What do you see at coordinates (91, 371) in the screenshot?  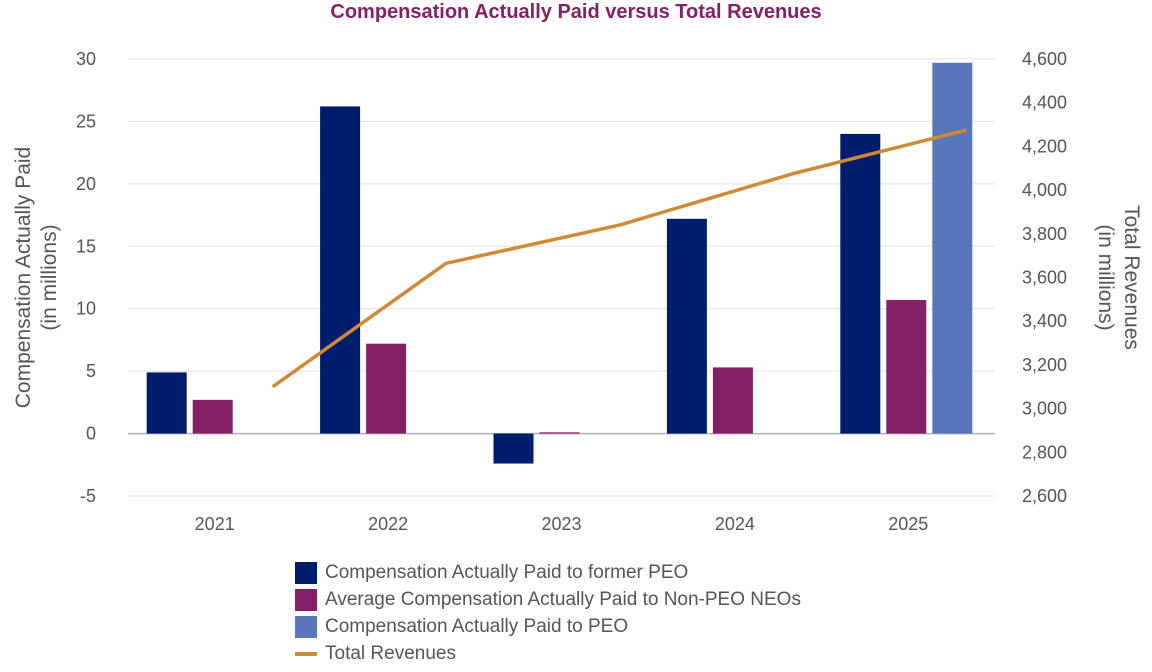 I see `left-axis-tick-label: 5` at bounding box center [91, 371].